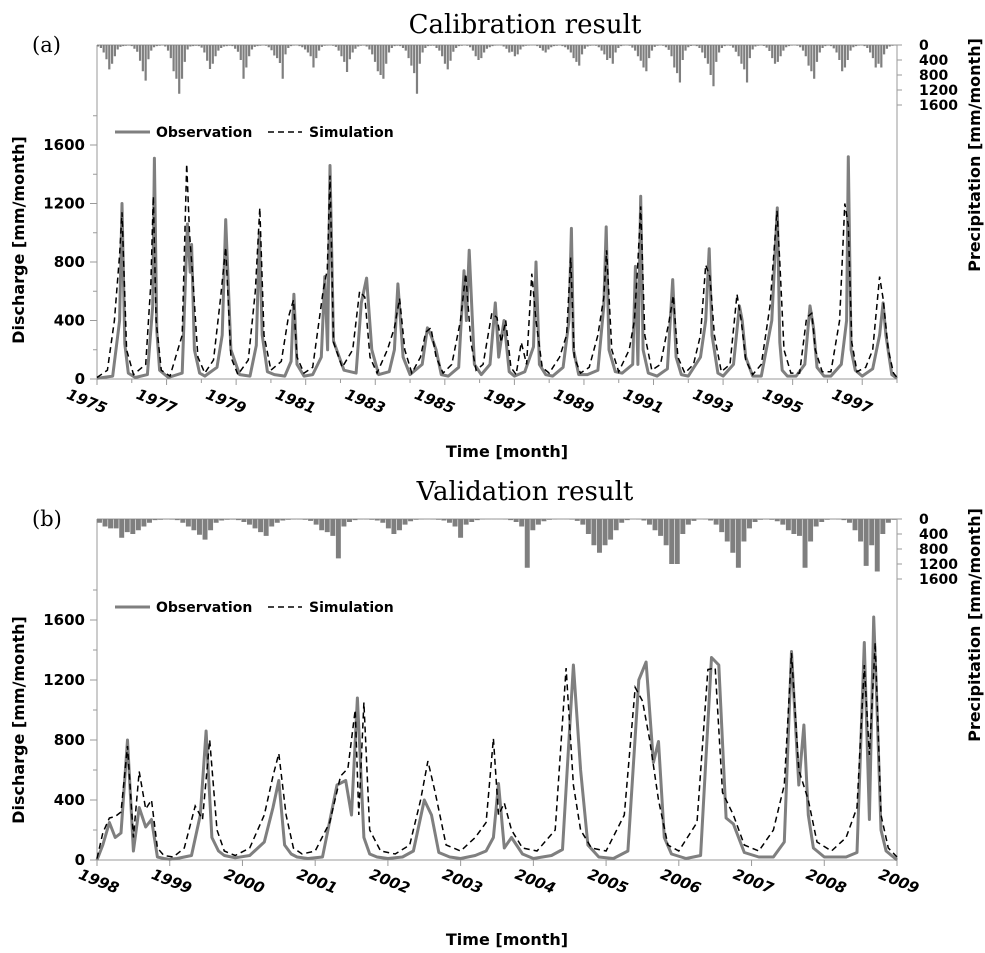 The height and width of the screenshot is (953, 985). I want to click on panel-b-label: (b), so click(47, 519).